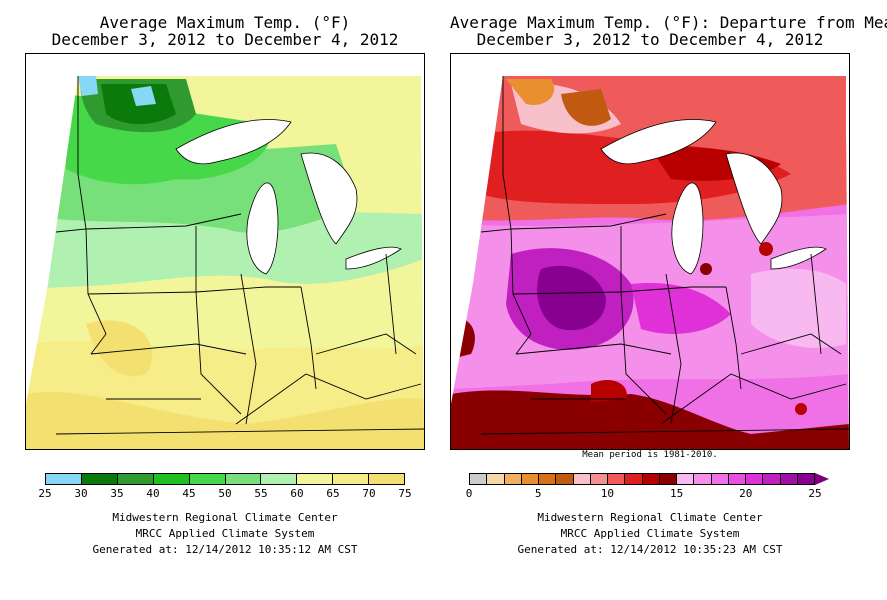 This screenshot has height=600, width=887. I want to click on legend-tick-label: 10, so click(607, 493).